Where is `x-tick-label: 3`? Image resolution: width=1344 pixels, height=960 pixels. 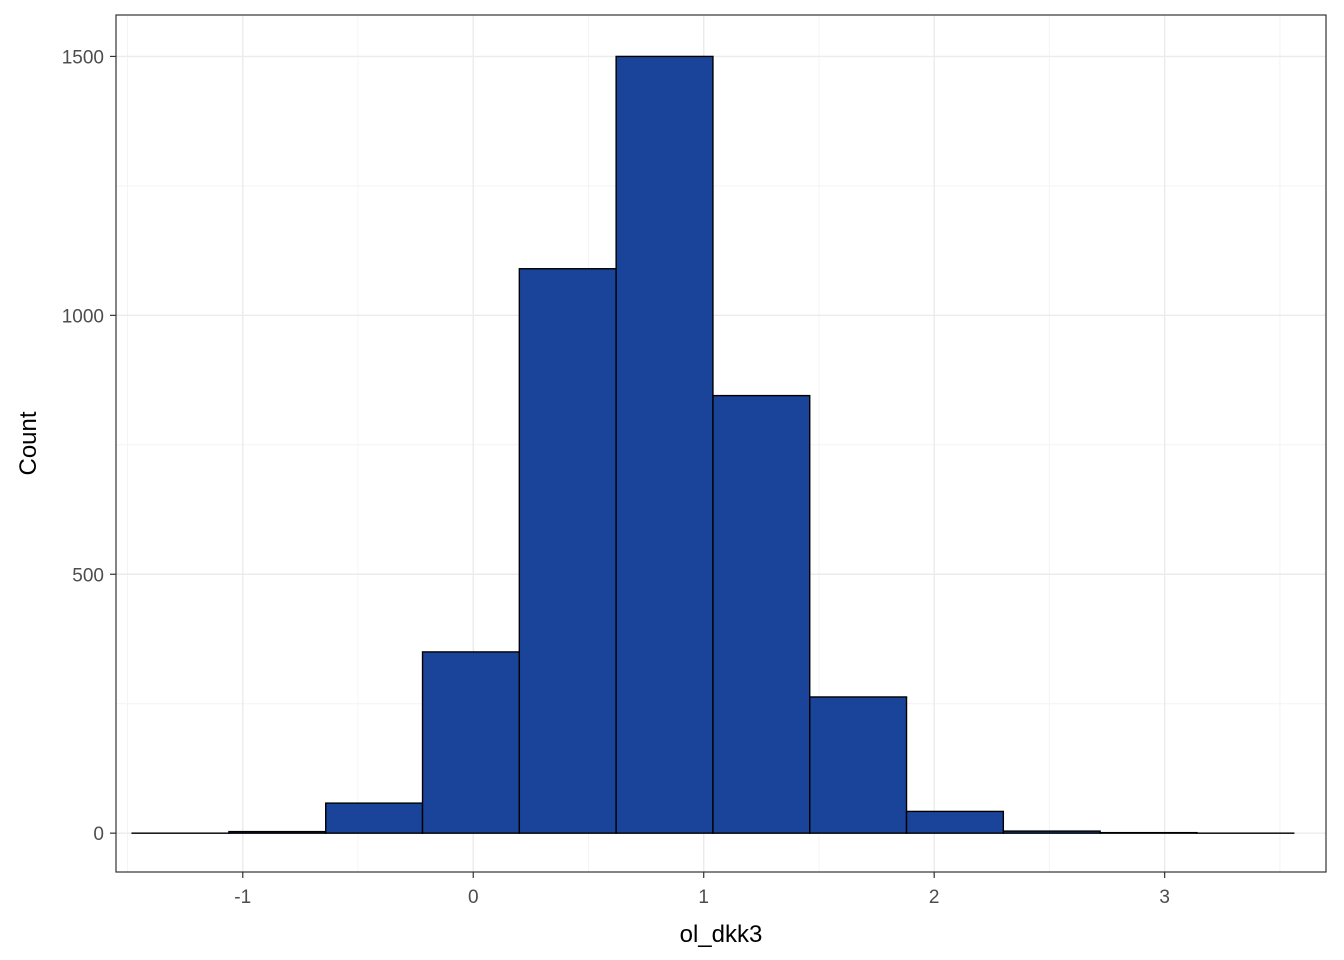 x-tick-label: 3 is located at coordinates (1164, 897).